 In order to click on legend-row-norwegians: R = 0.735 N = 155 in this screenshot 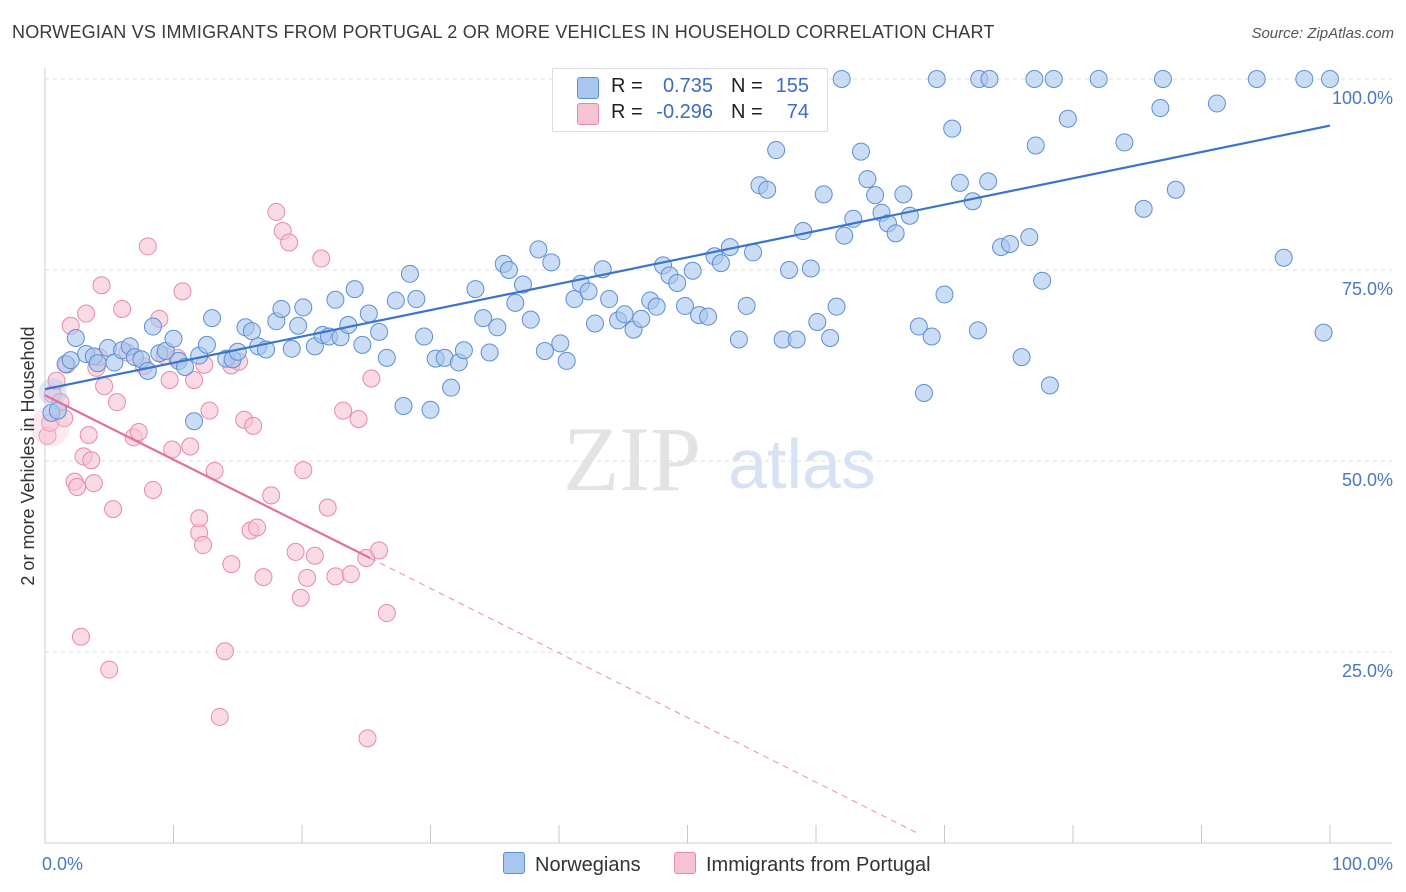, I will do `click(690, 87)`.